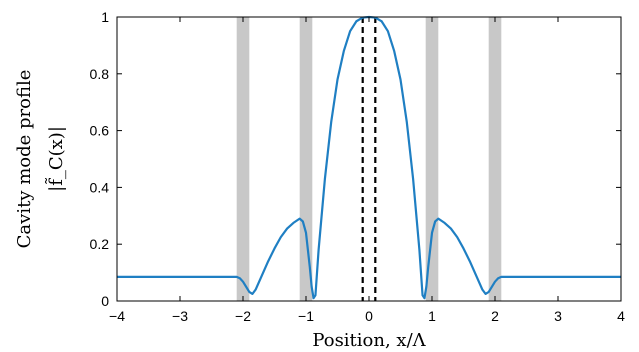 The height and width of the screenshot is (352, 639). What do you see at coordinates (100, 131) in the screenshot?
I see `y-tick-label: 0.6` at bounding box center [100, 131].